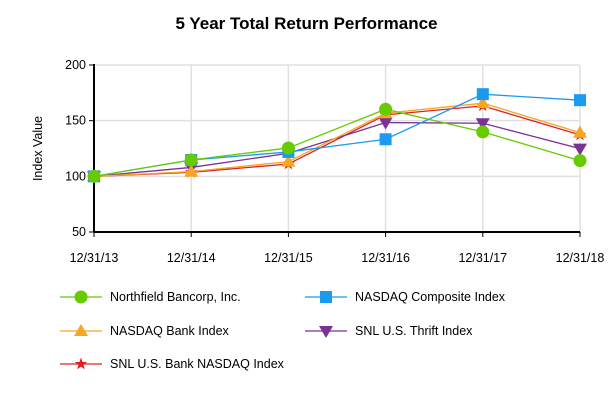 The height and width of the screenshot is (400, 613). Describe the element at coordinates (75, 65) in the screenshot. I see `y-tick-label: 200` at that location.